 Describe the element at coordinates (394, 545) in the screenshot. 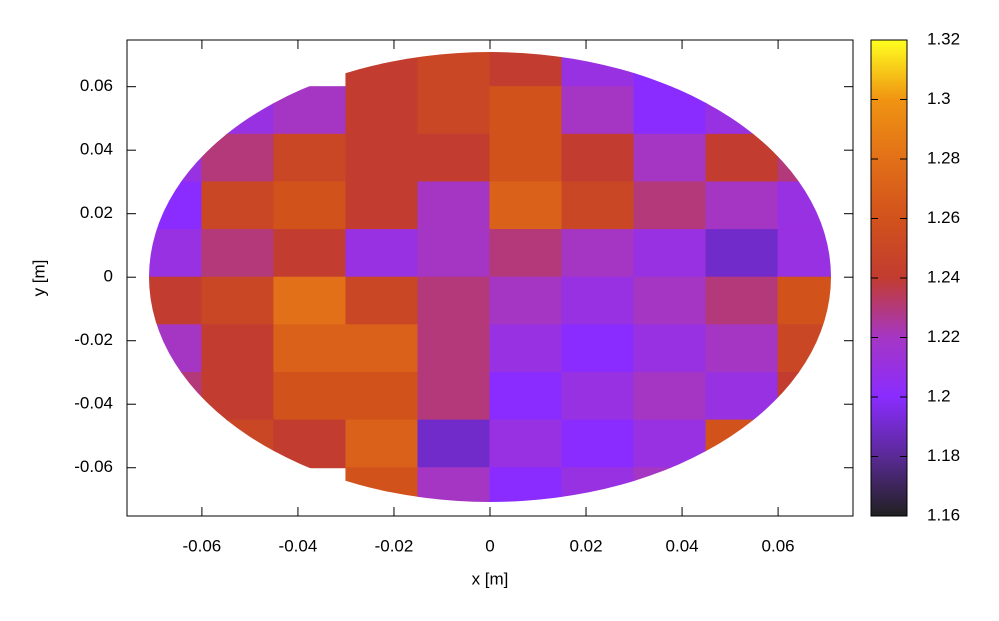

I see `x-tick-label: -0.02` at that location.